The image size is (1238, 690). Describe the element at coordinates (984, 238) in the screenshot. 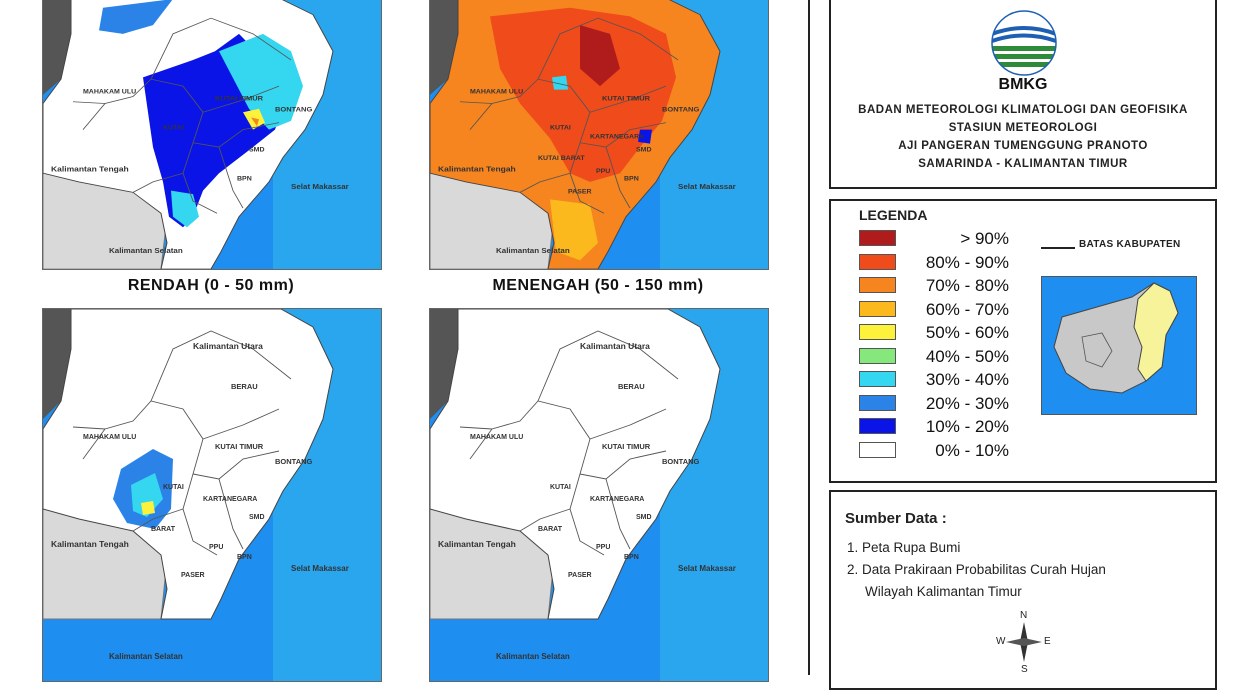

I see `legend-label: > 90%` at that location.